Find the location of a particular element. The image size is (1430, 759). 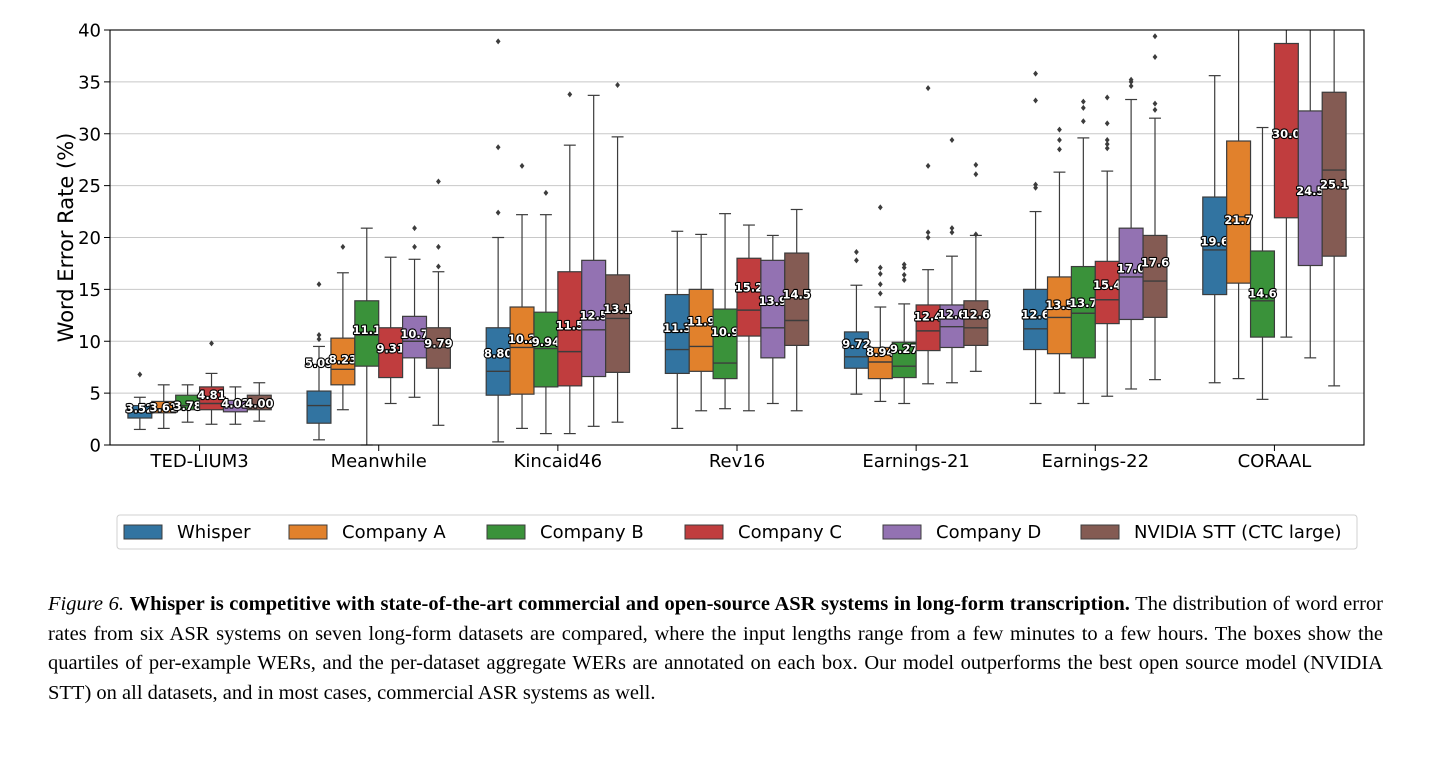

x-tick-label: Kincaid46 is located at coordinates (558, 461).